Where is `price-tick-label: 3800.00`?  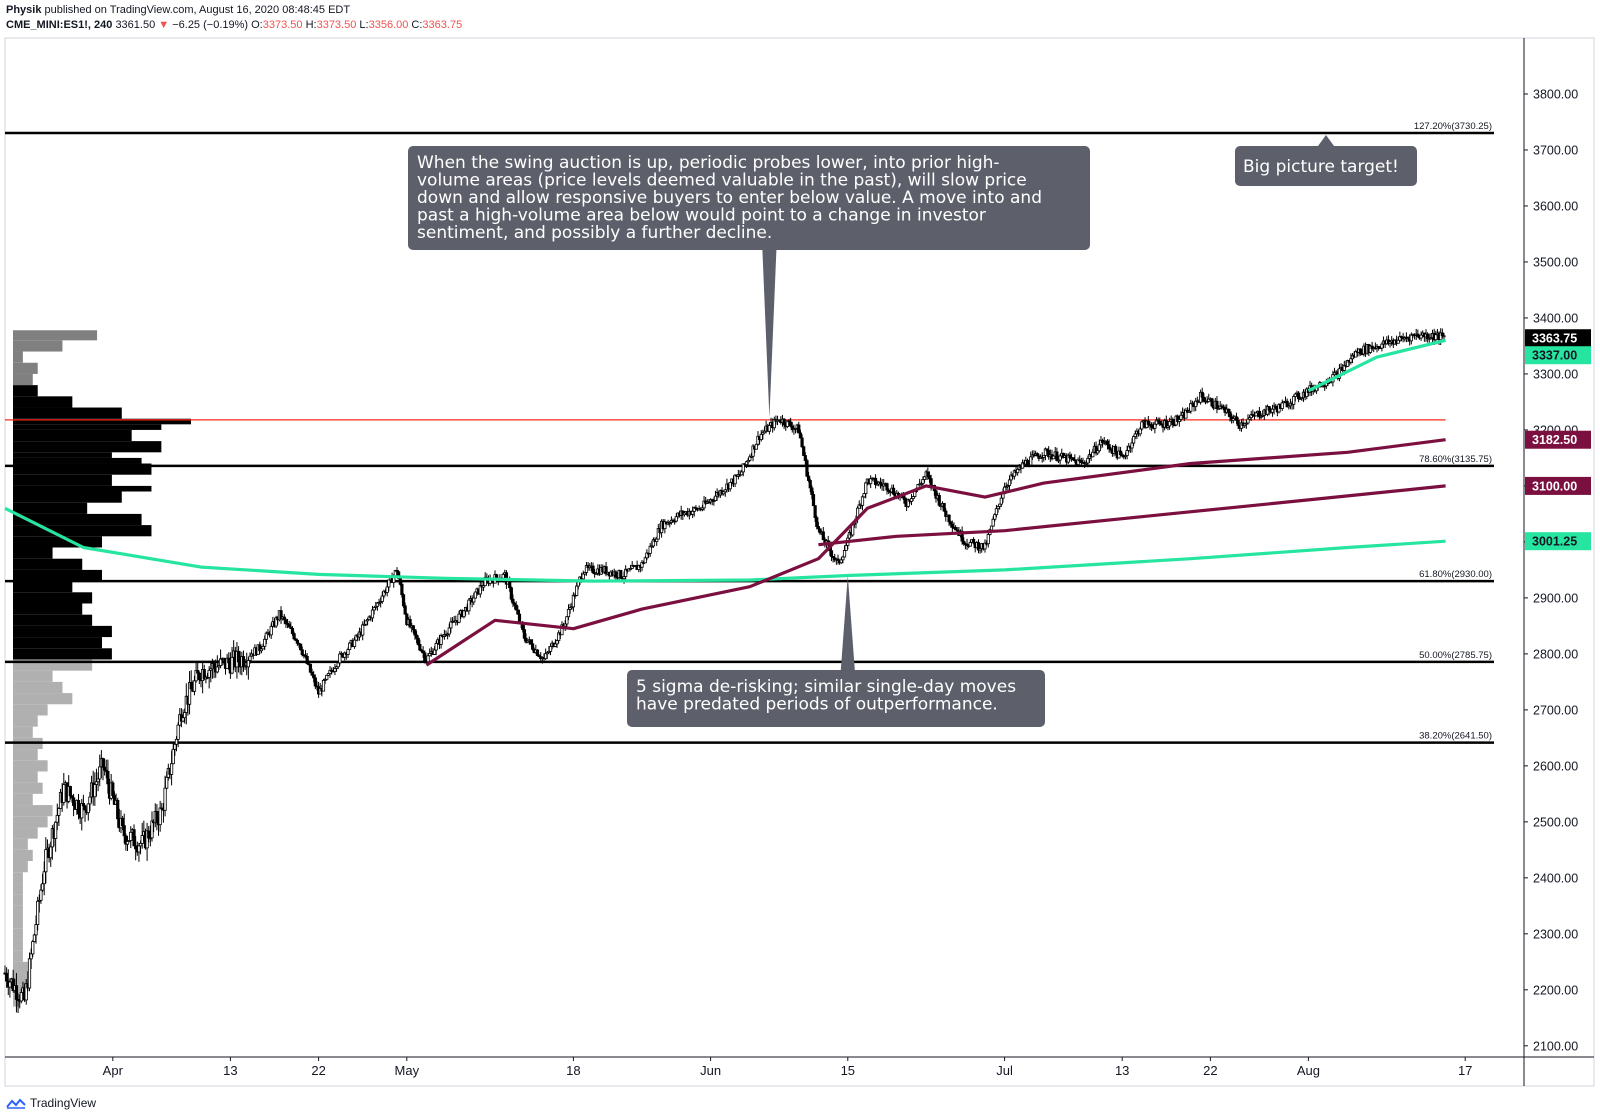
price-tick-label: 3800.00 is located at coordinates (1555, 94).